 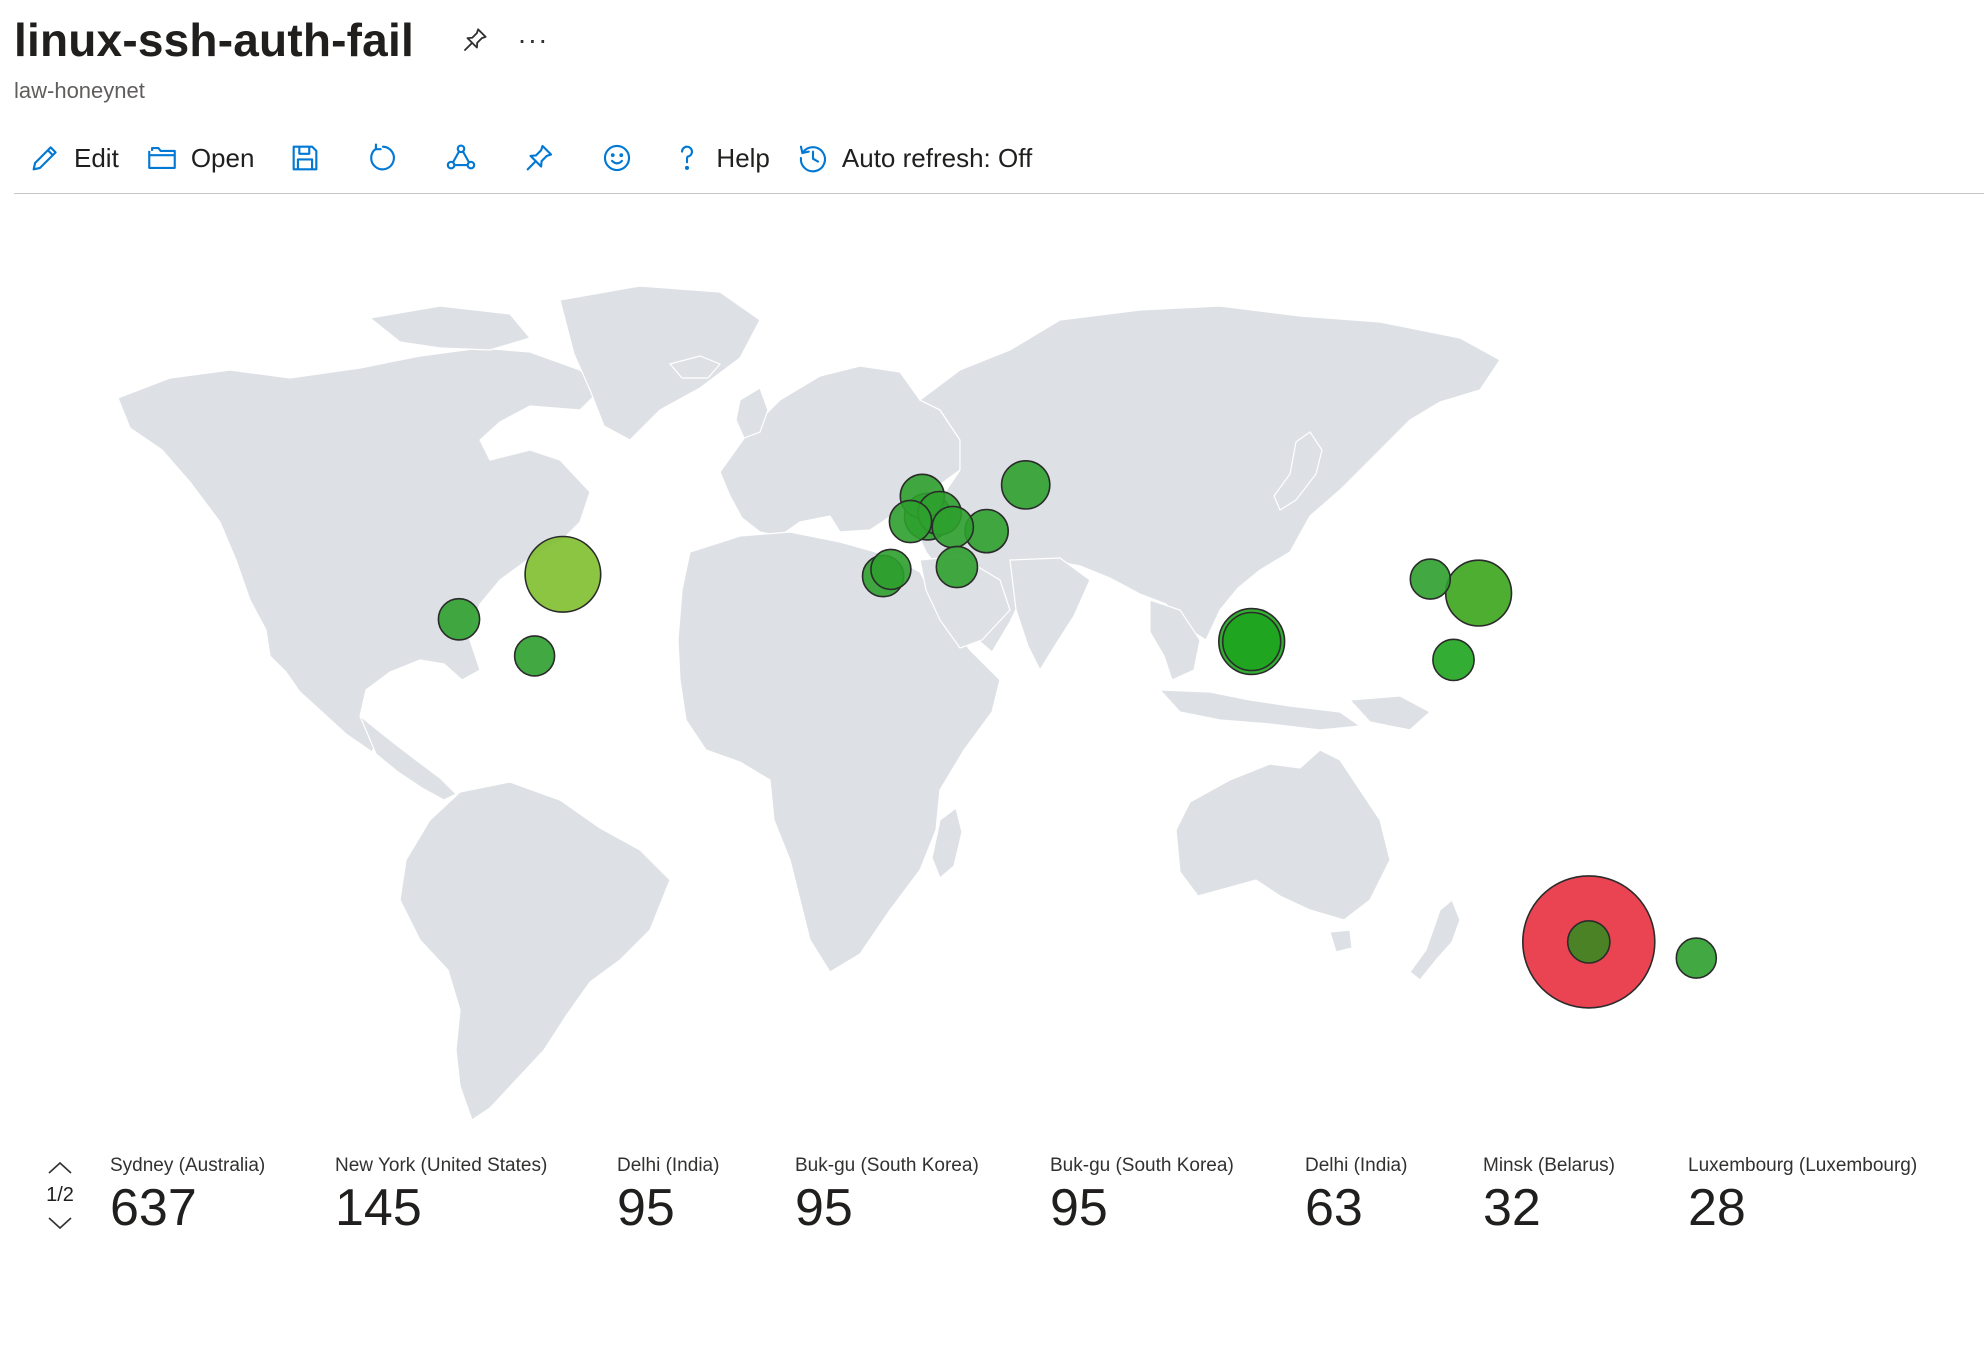 What do you see at coordinates (743, 157) in the screenshot?
I see `help-label: Help` at bounding box center [743, 157].